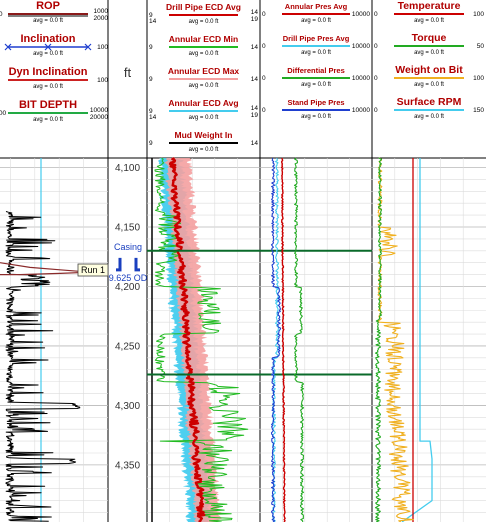  I want to click on curve-title: Inclination, so click(48, 39).